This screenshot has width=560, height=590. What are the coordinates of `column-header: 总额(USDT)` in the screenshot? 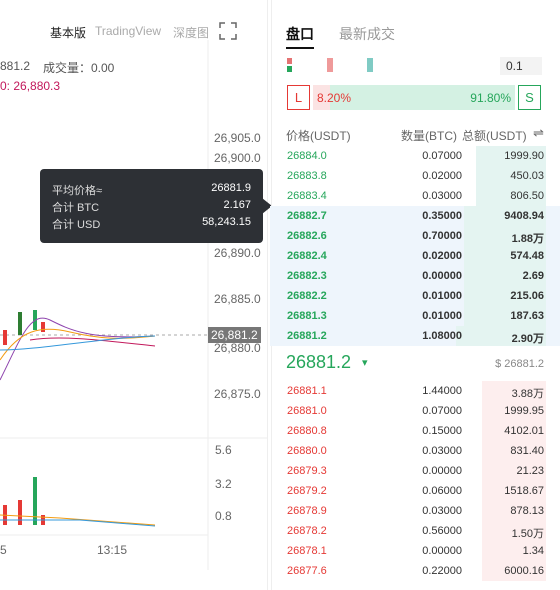 It's located at (494, 136).